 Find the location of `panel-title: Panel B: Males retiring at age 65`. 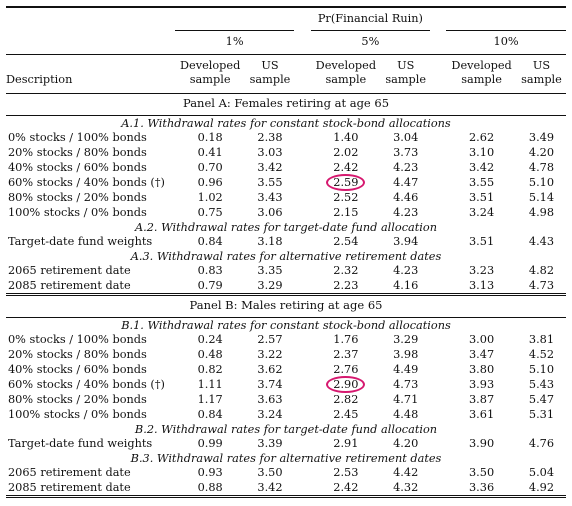

panel-title: Panel B: Males retiring at age 65 is located at coordinates (286, 305).